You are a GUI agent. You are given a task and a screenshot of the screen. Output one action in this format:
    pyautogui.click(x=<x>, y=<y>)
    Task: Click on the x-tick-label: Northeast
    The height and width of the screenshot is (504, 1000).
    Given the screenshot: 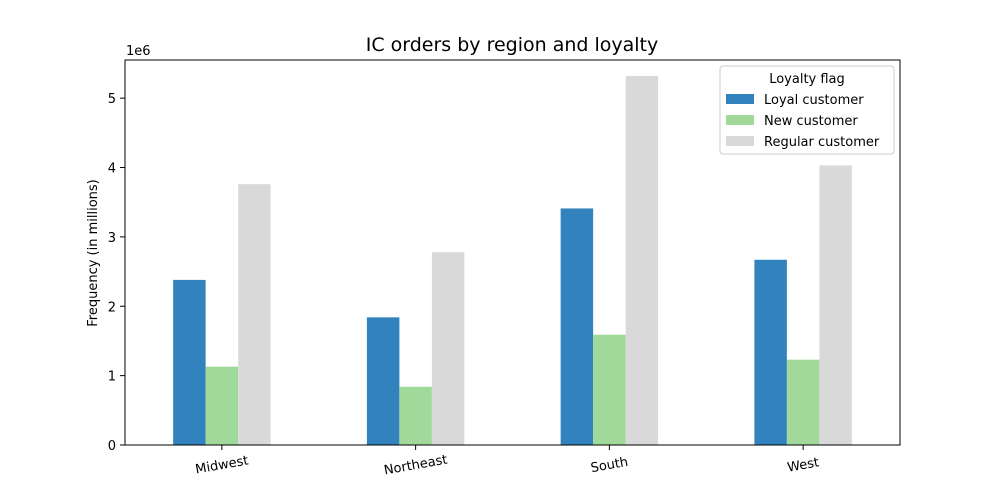 What is the action you would take?
    pyautogui.click(x=416, y=466)
    